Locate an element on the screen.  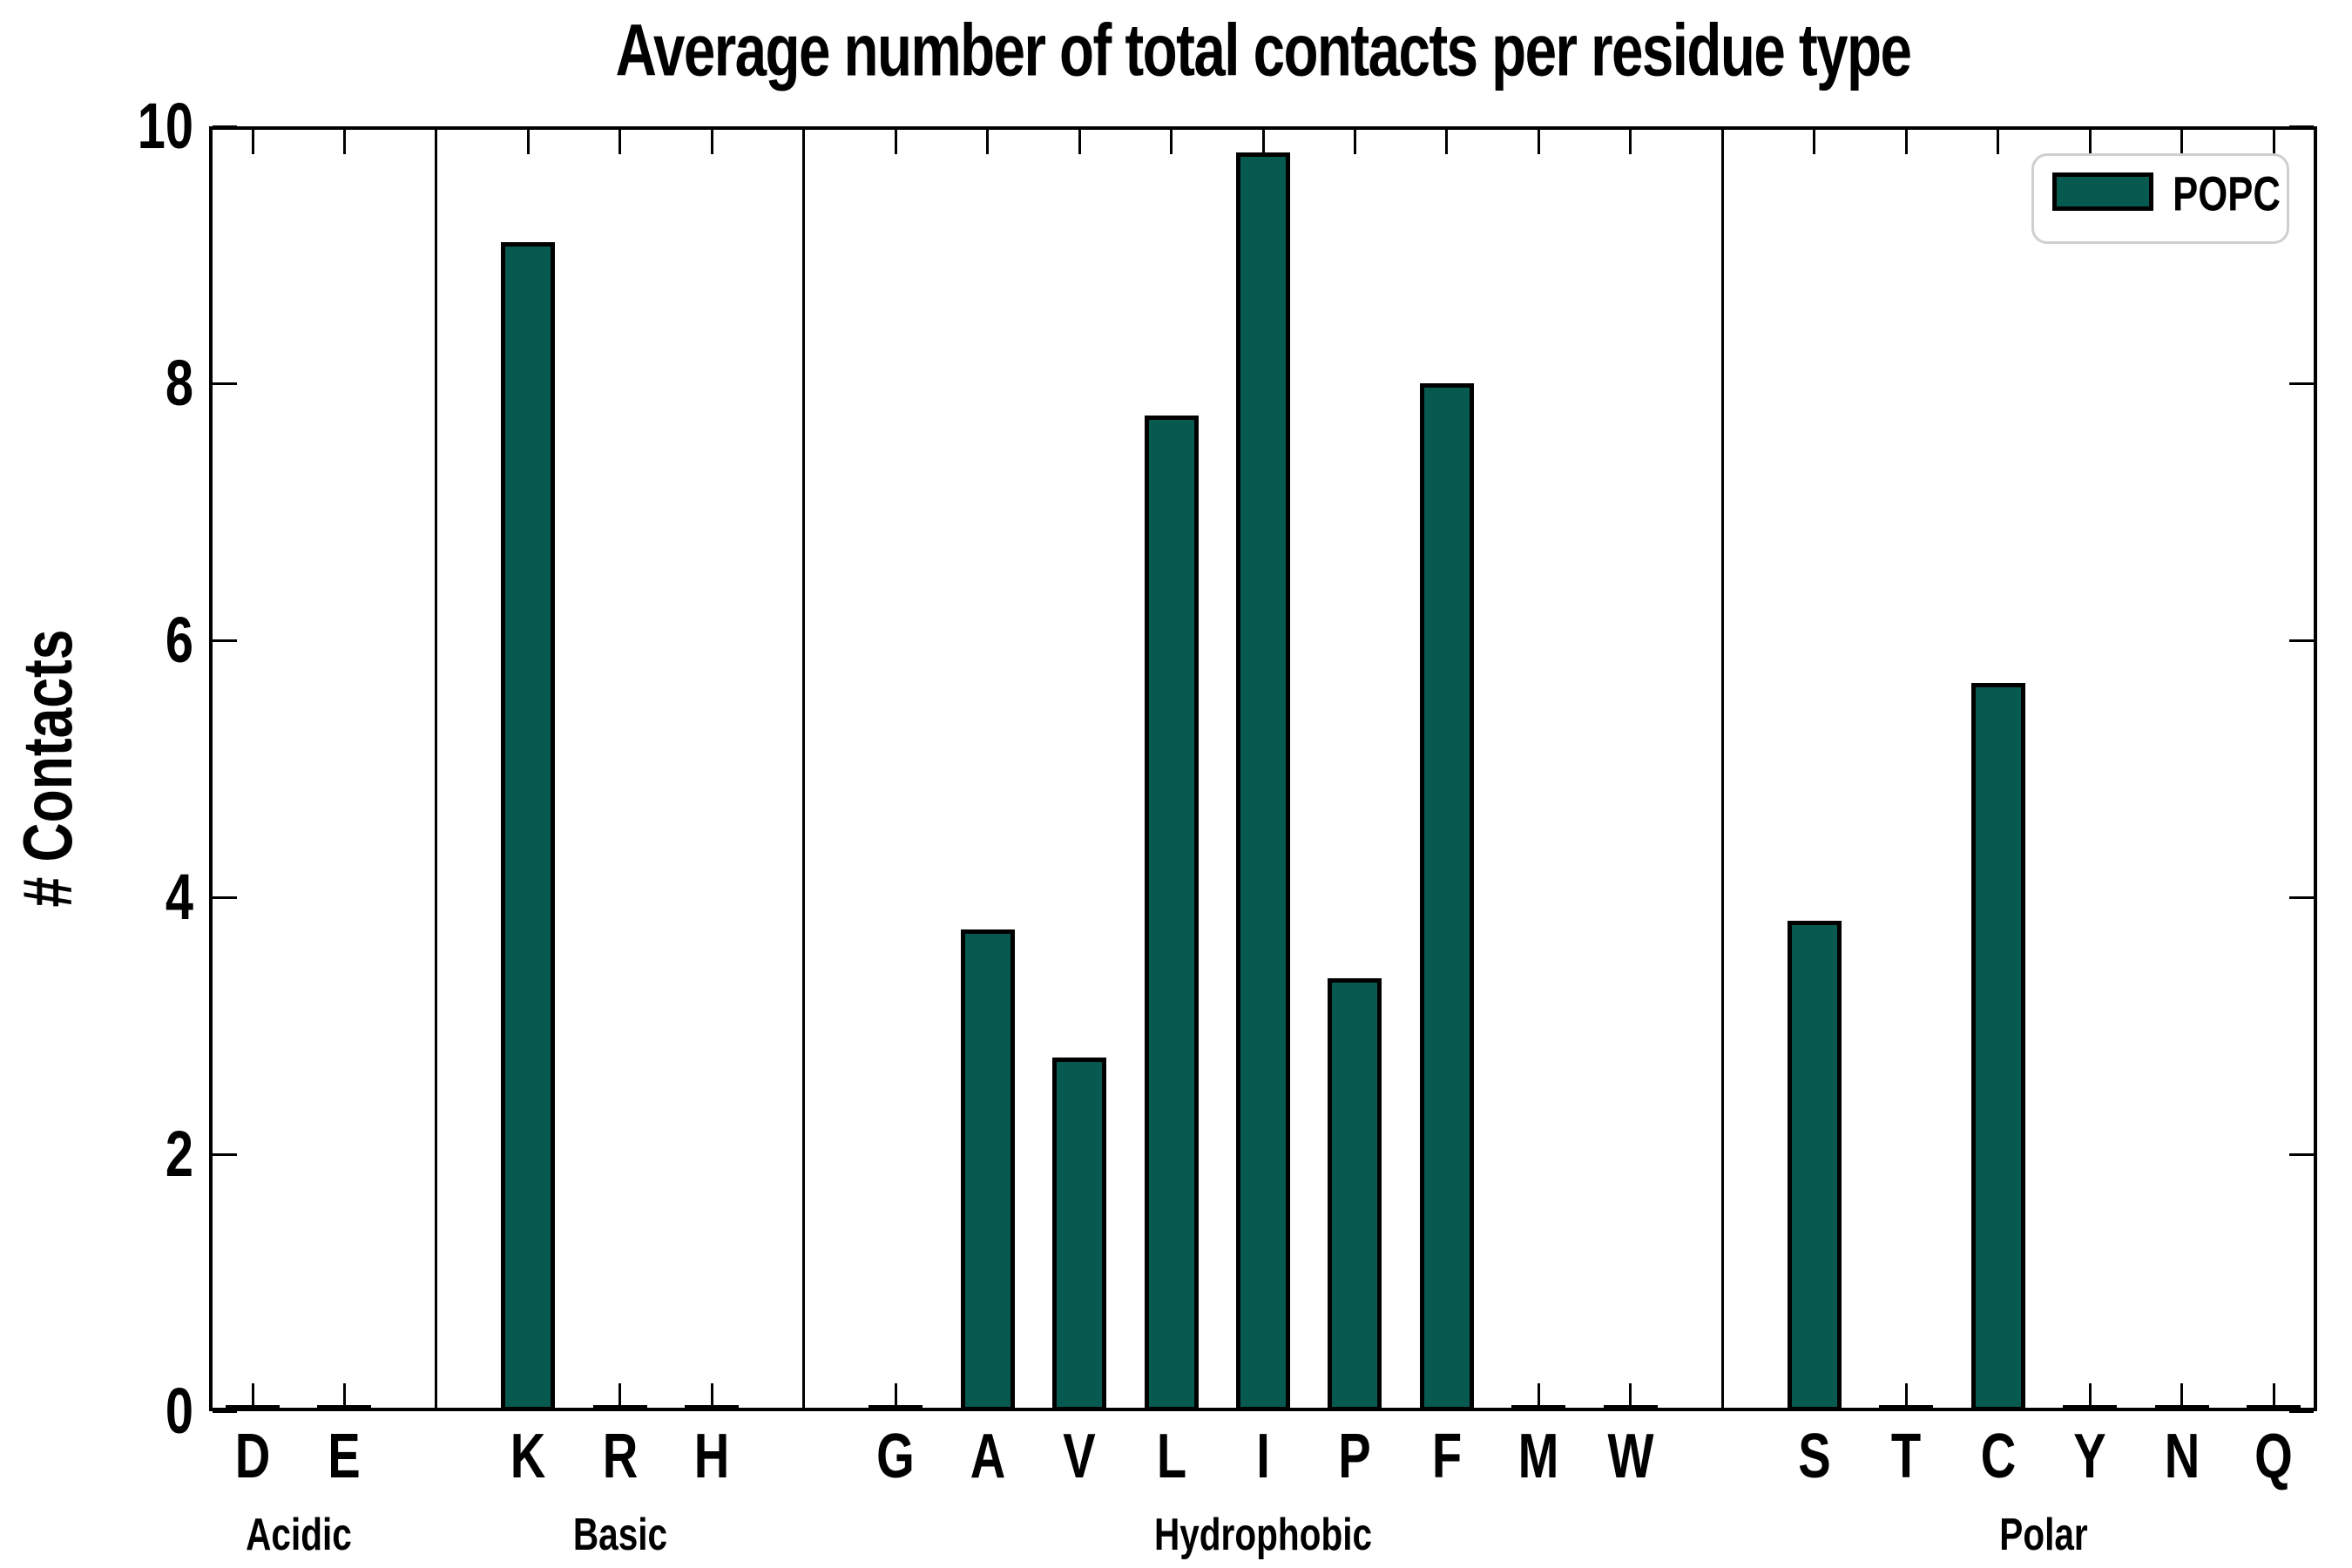
x-tick-label-Y: Y is located at coordinates (2089, 1457).